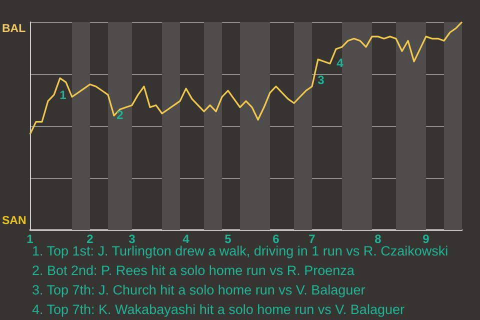 The width and height of the screenshot is (480, 320). I want to click on text: 2. Bot 2nd: P. Rees hit a solo home run vs R. Proenza, so click(193, 270).